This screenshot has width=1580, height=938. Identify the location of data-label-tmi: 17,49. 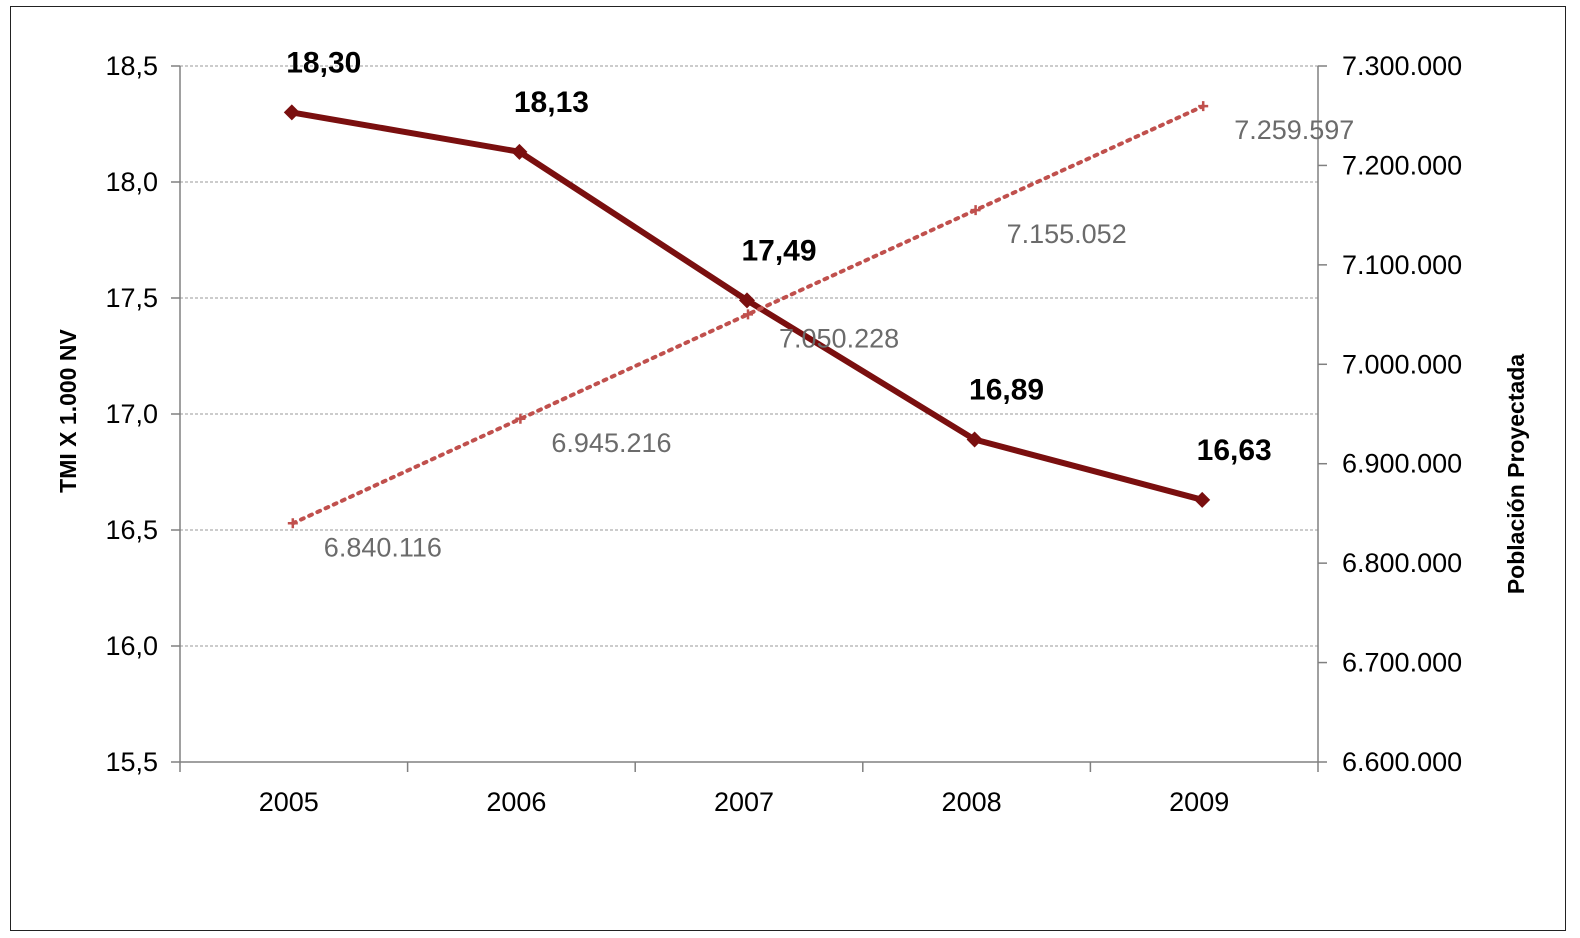
(778, 250).